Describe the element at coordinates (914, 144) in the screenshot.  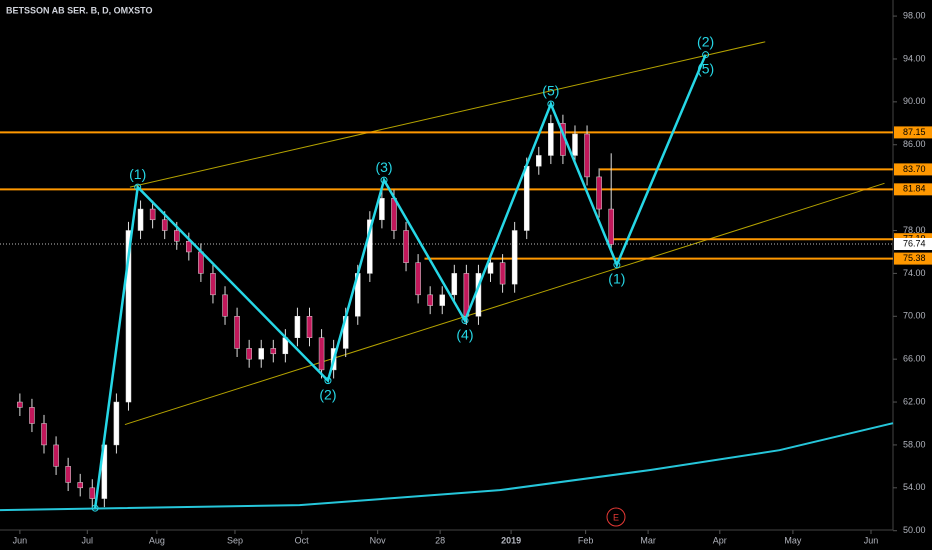
I see `y-tick-label: 86.00` at that location.